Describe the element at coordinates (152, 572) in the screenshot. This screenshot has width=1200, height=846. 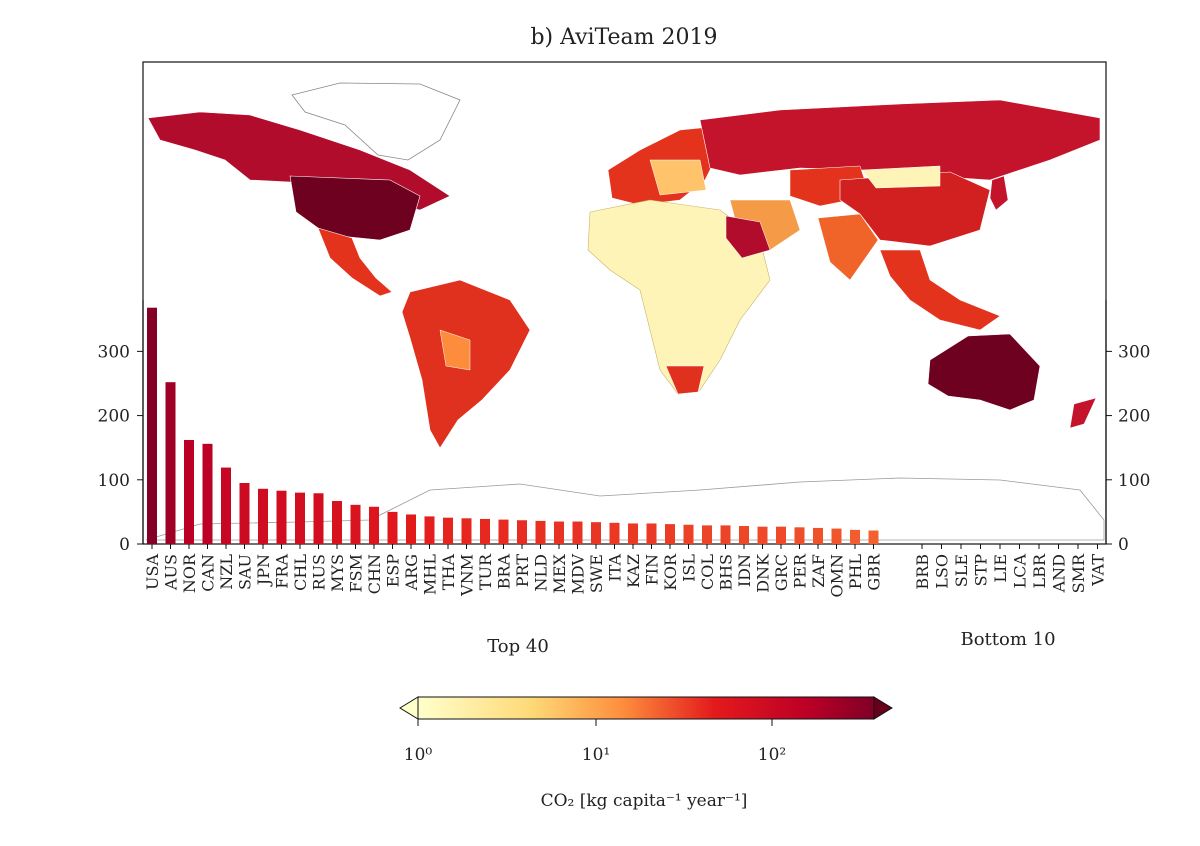
I see `top-x-label-usa: USA` at that location.